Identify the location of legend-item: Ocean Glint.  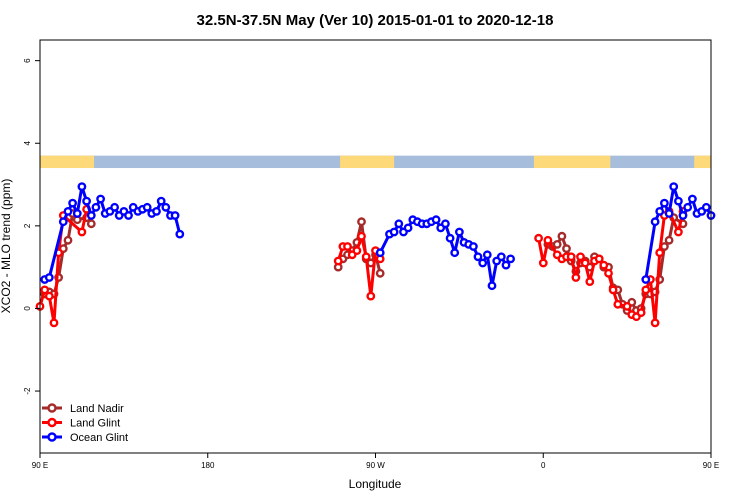
(85, 438).